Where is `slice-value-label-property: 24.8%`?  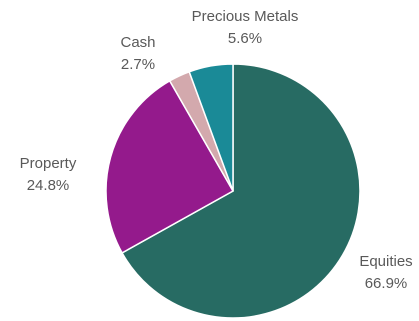 slice-value-label-property: 24.8% is located at coordinates (48, 185).